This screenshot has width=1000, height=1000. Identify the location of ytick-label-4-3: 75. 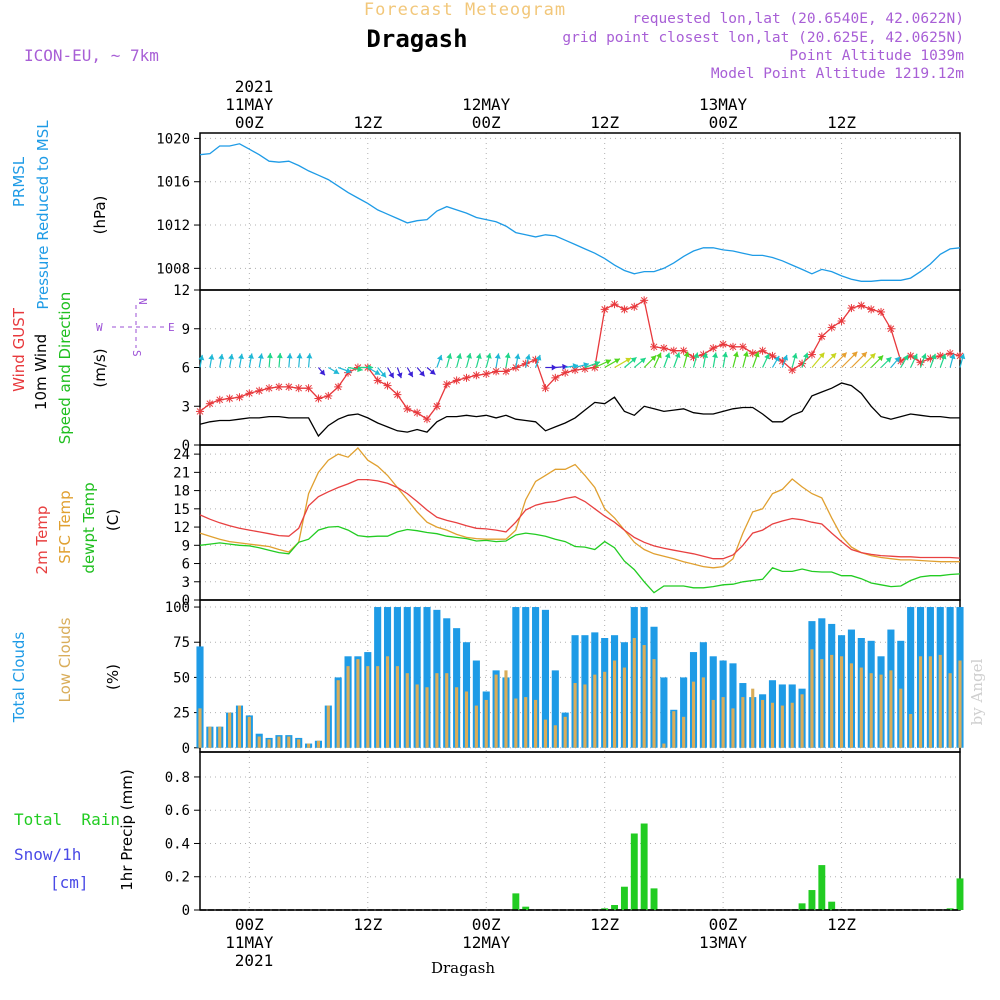
(181, 643).